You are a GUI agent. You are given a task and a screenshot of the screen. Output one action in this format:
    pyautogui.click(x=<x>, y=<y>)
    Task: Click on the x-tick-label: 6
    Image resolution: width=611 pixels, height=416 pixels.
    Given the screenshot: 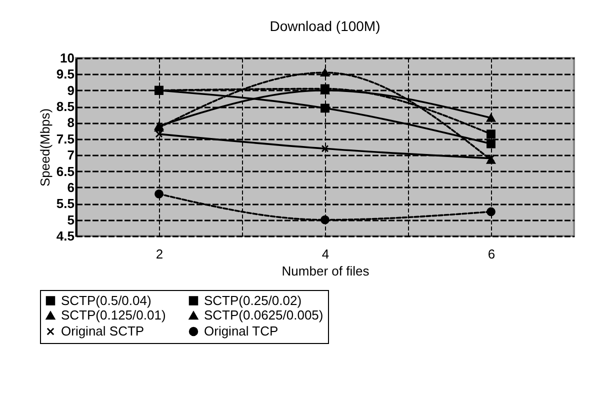 What is the action you would take?
    pyautogui.click(x=492, y=254)
    